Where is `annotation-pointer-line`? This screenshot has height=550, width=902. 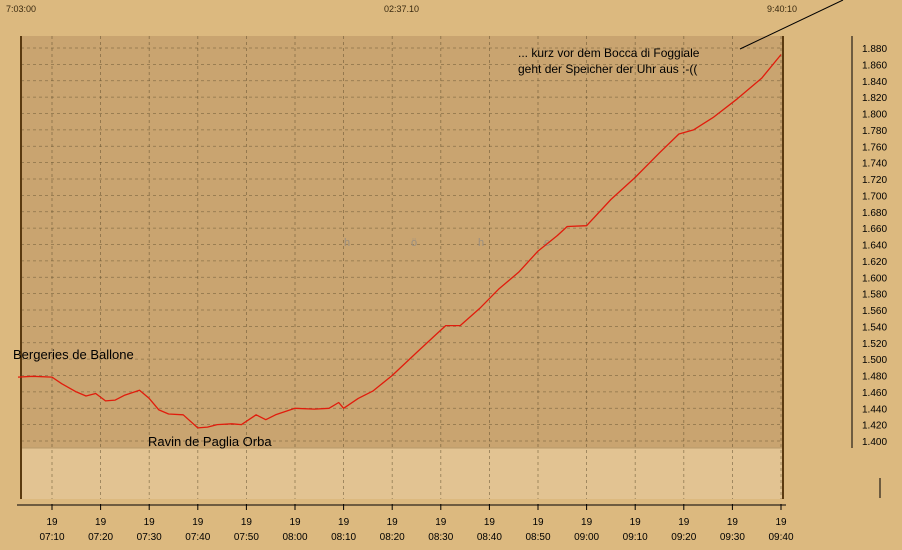
annotation-pointer-line is located at coordinates (791, 25).